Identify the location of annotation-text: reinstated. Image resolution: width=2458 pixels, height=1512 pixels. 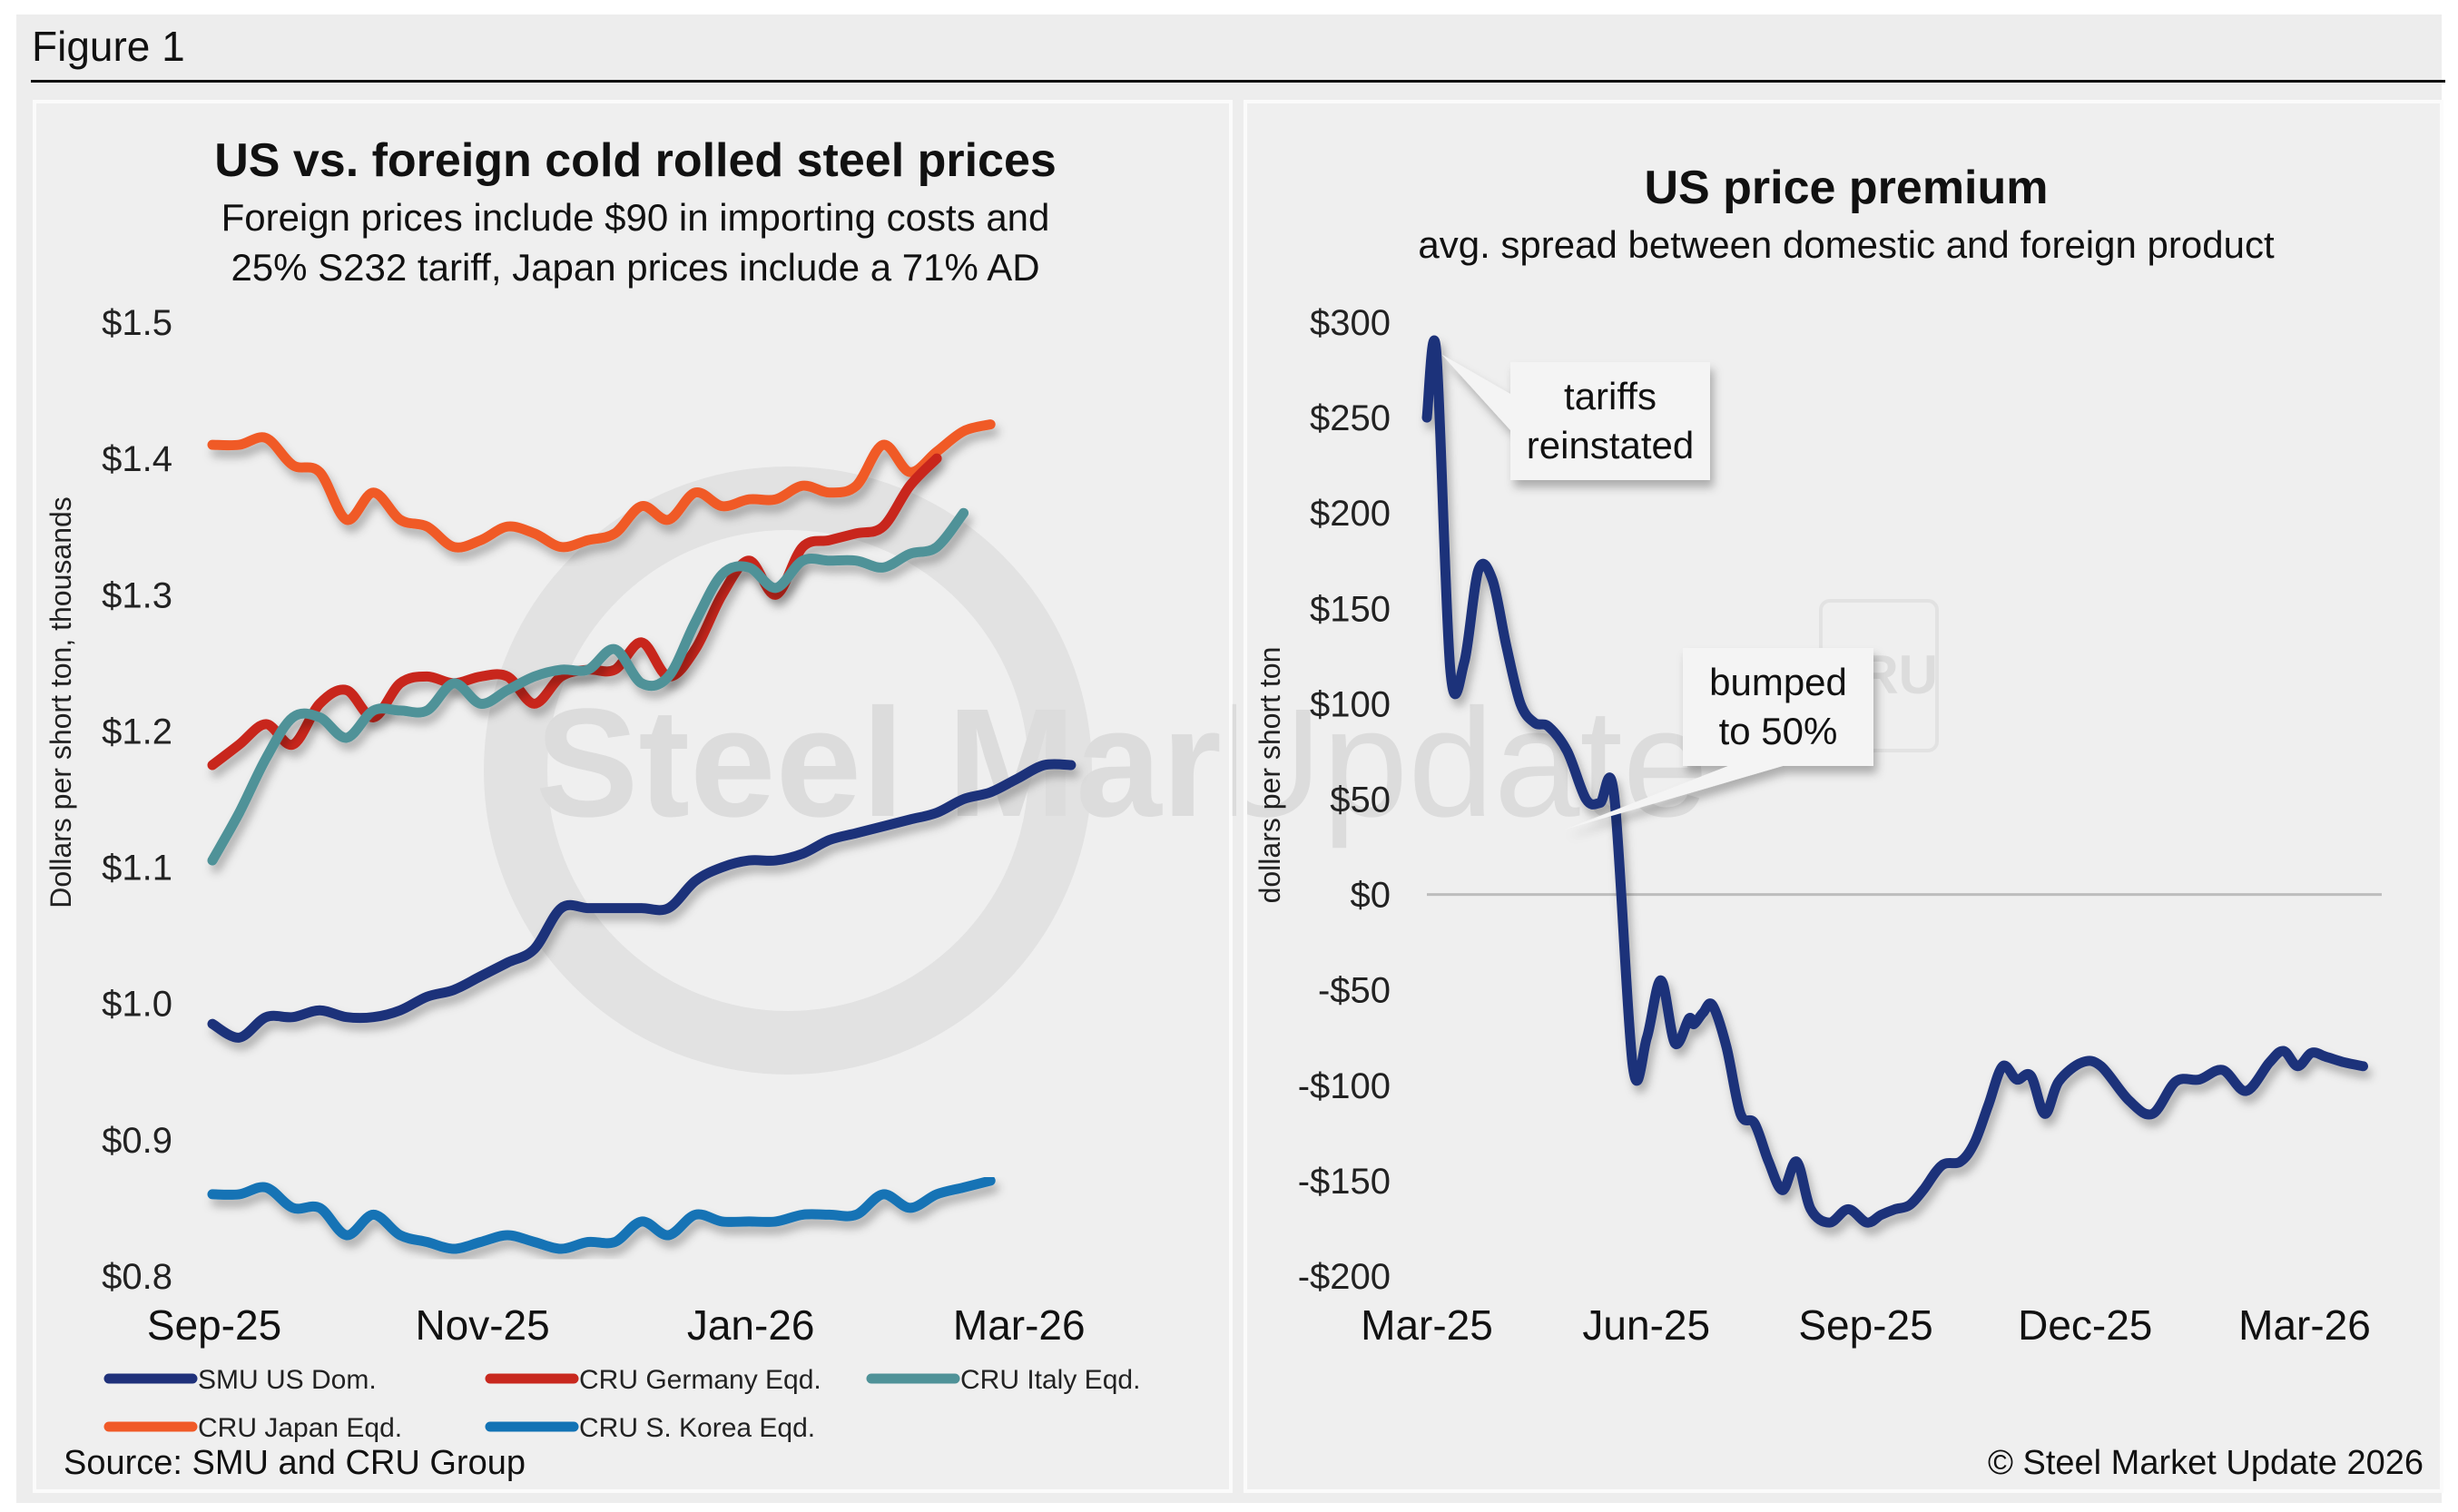
(1611, 445).